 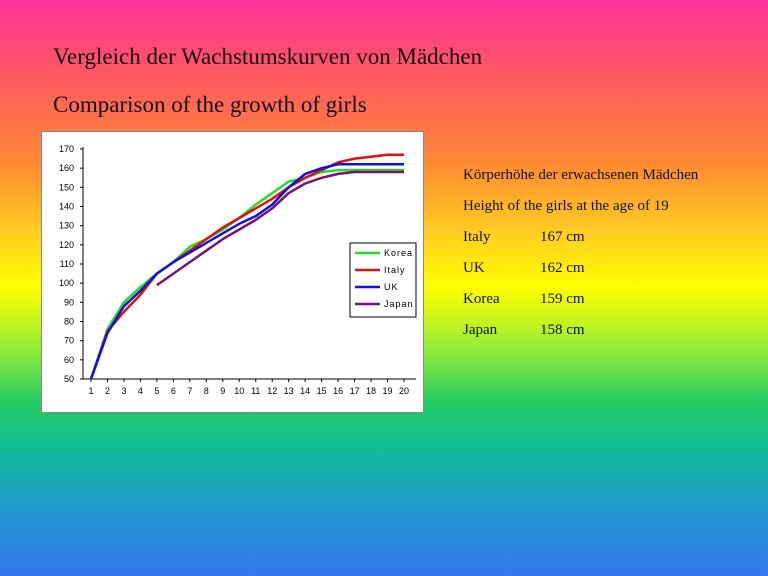 What do you see at coordinates (562, 268) in the screenshot?
I see `info-height-uk: 162 cm` at bounding box center [562, 268].